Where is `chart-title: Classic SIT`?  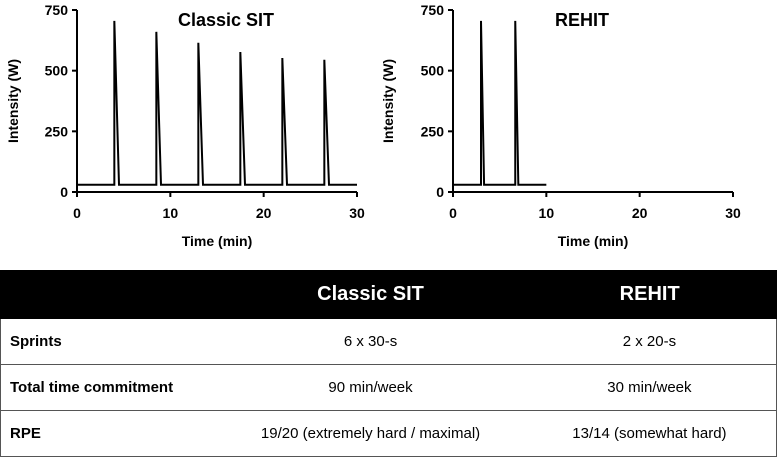
chart-title: Classic SIT is located at coordinates (226, 20).